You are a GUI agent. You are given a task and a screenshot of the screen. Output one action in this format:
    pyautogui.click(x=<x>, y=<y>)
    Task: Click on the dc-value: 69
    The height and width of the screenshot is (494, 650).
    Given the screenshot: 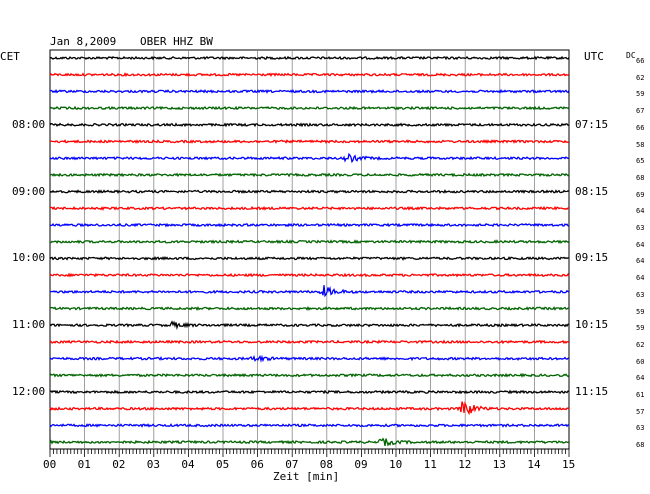 What is the action you would take?
    pyautogui.click(x=640, y=194)
    